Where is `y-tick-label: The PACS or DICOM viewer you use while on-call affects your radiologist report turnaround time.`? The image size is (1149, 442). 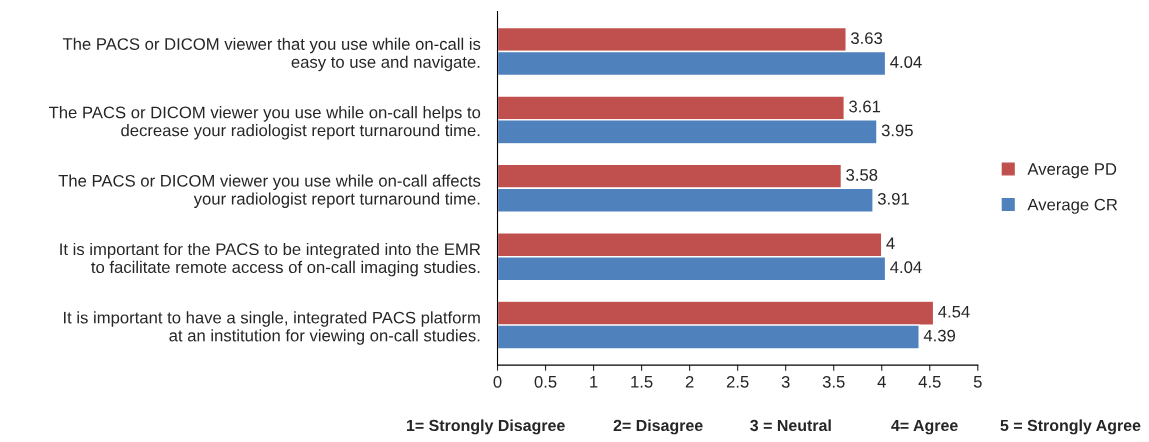 y-tick-label: The PACS or DICOM viewer you use while on-call affects your radiologist report turnaround time. is located at coordinates (269, 191).